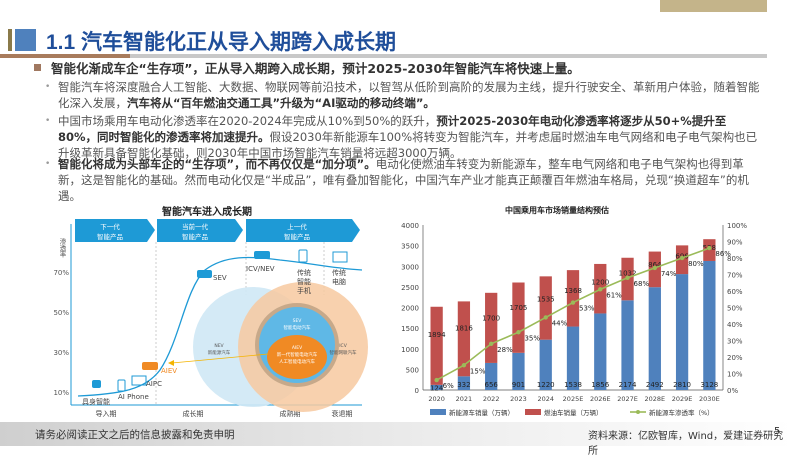 The height and width of the screenshot is (457, 793). What do you see at coordinates (627, 399) in the screenshot?
I see `x-tick: 2027E` at bounding box center [627, 399].